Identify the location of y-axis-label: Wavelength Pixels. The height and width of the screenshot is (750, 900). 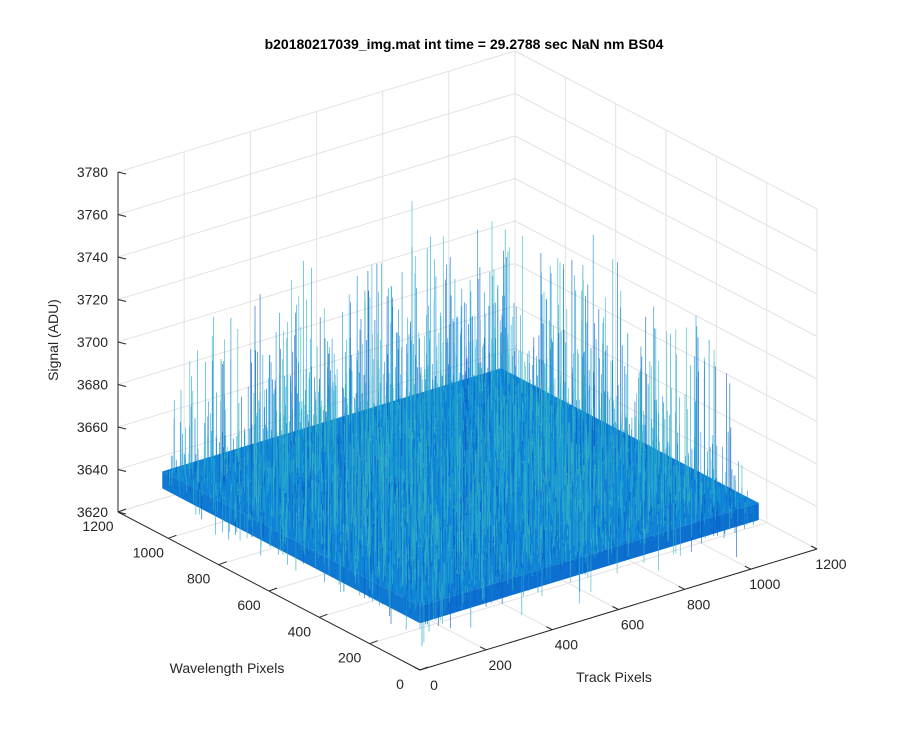
(227, 668).